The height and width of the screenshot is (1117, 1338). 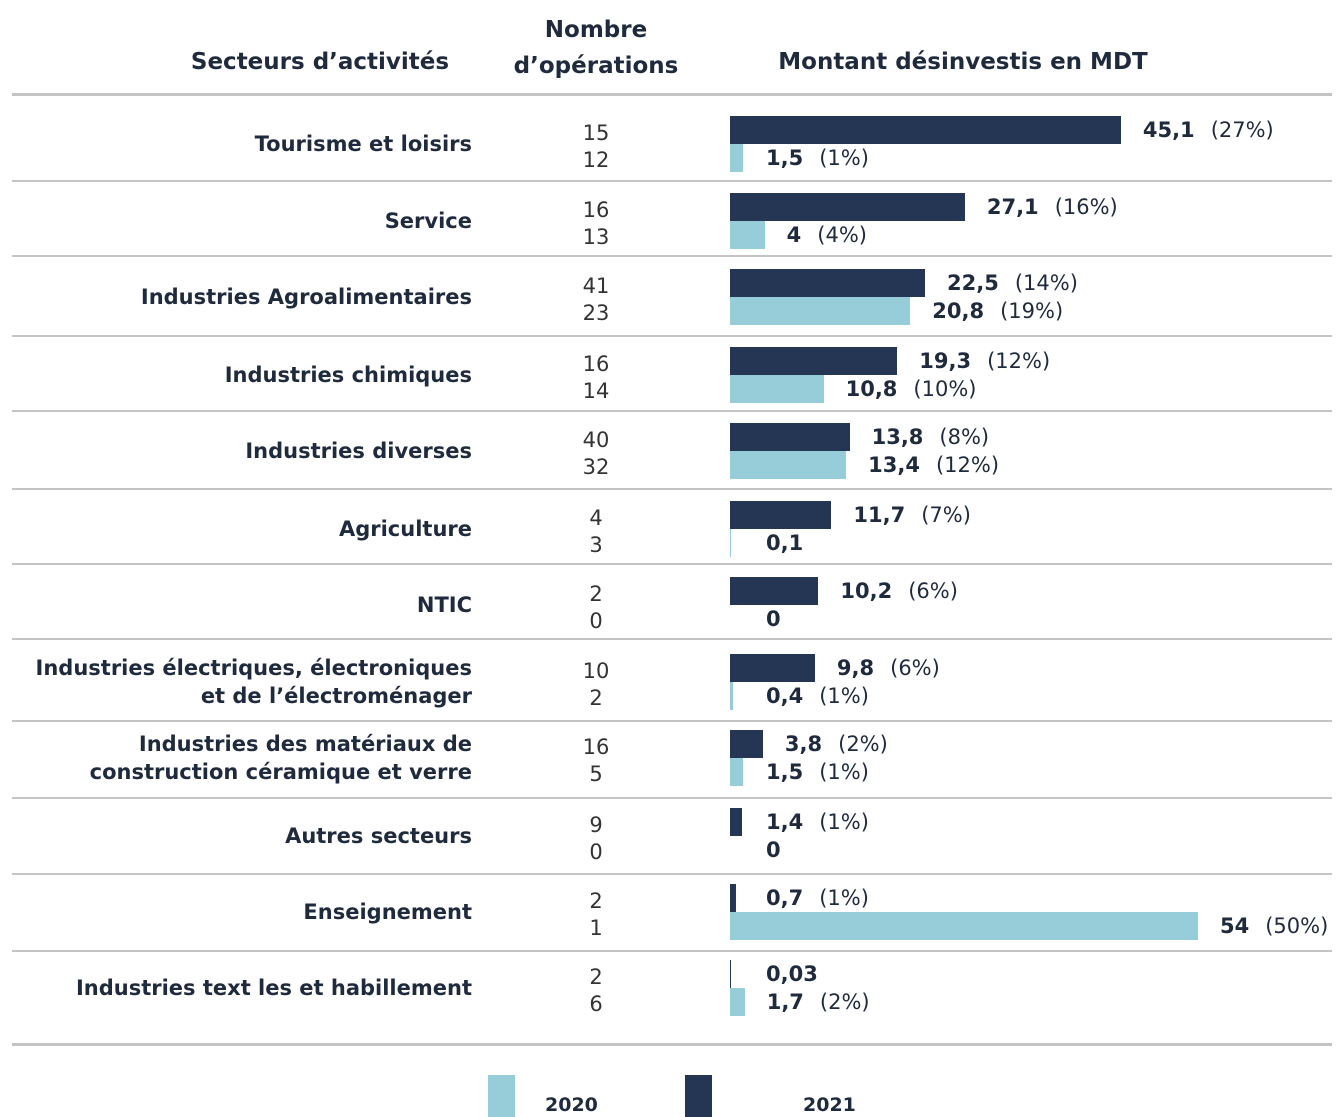 What do you see at coordinates (912, 515) in the screenshot?
I see `value-label-group: 11,7 (7%)` at bounding box center [912, 515].